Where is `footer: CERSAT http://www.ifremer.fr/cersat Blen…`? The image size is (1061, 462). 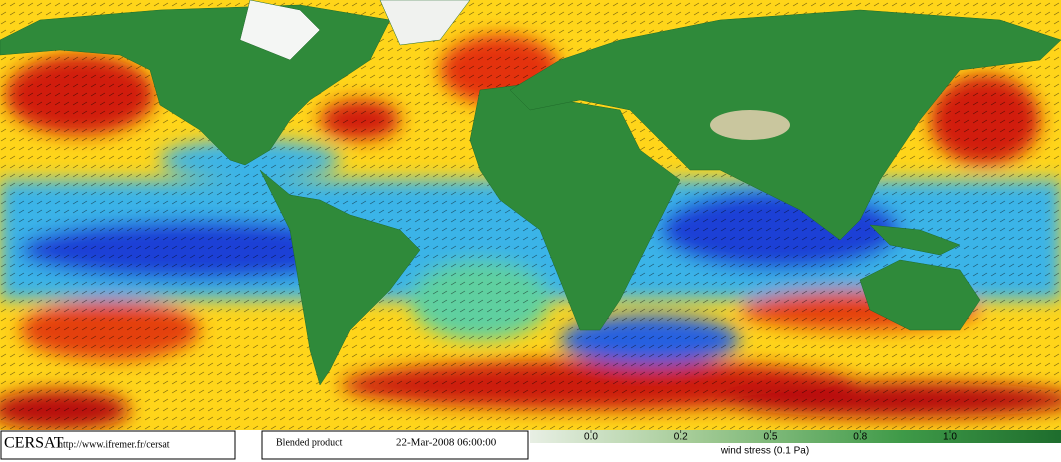
footer: CERSAT http://www.ifremer.fr/cersat Blen… is located at coordinates (530, 446).